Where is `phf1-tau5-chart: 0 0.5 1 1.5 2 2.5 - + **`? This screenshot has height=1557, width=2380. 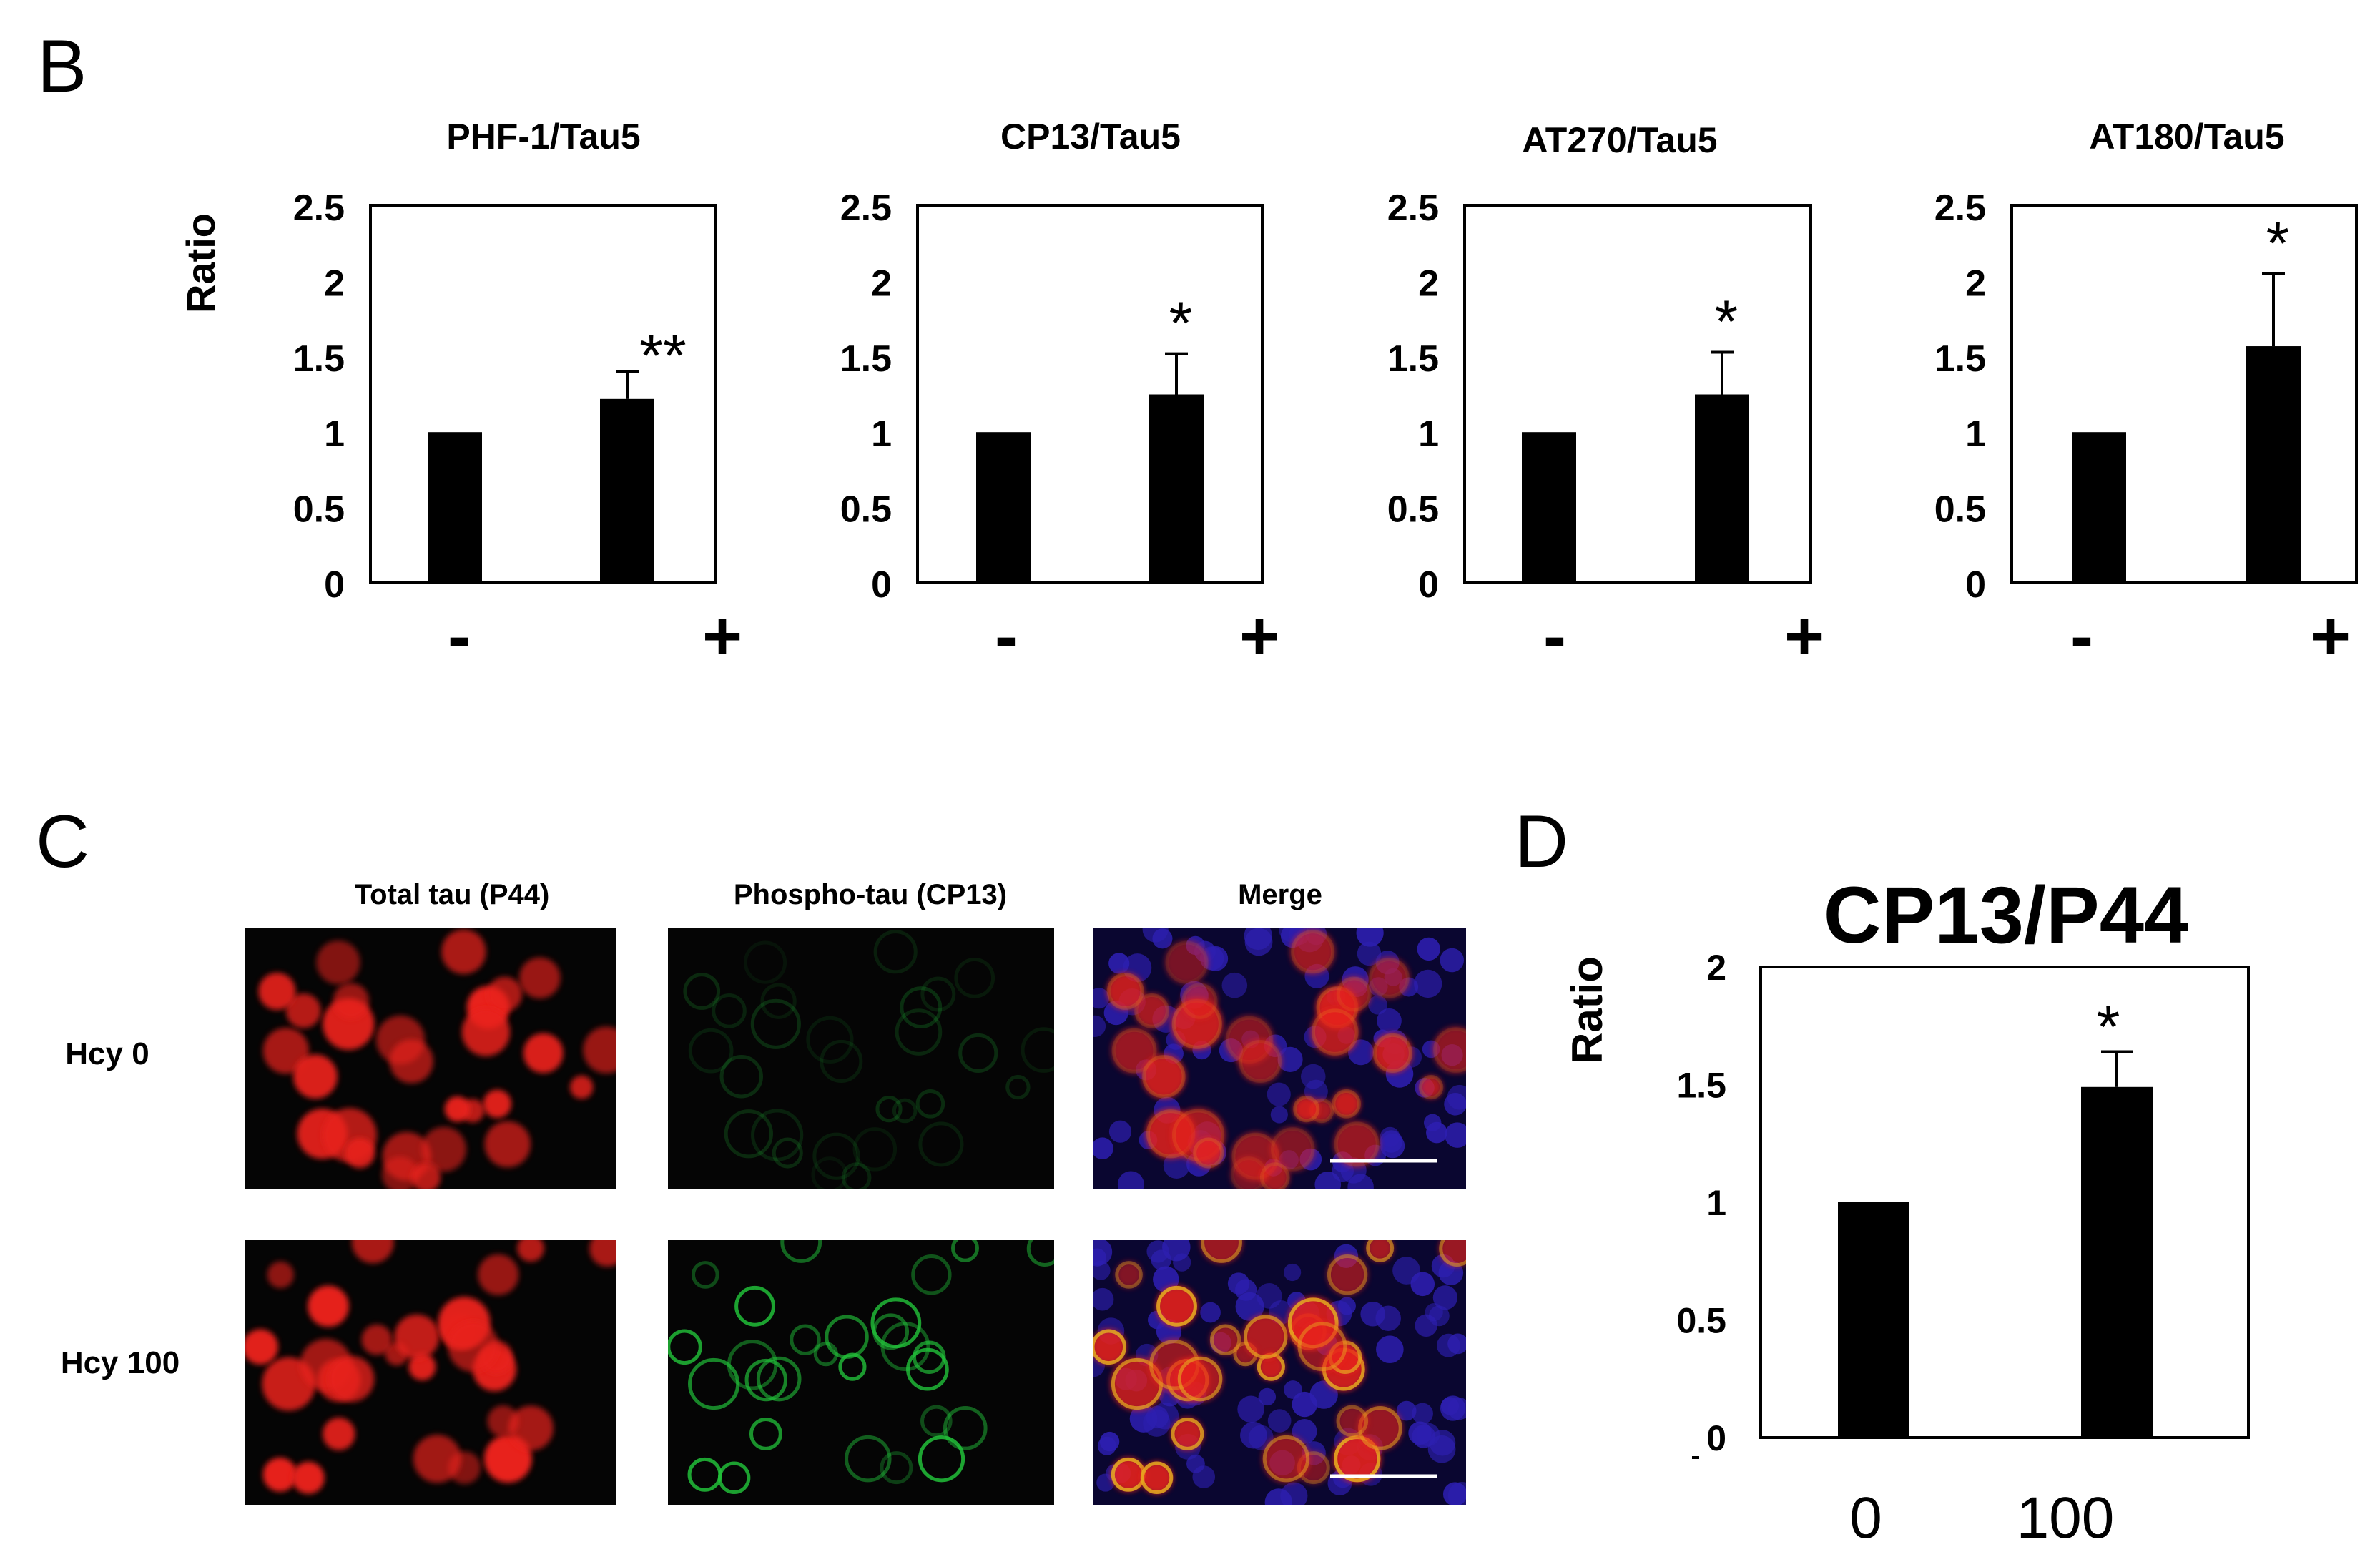
phf1-tau5-chart: 0 0.5 1 1.5 2 2.5 - + ** is located at coordinates (517, 430).